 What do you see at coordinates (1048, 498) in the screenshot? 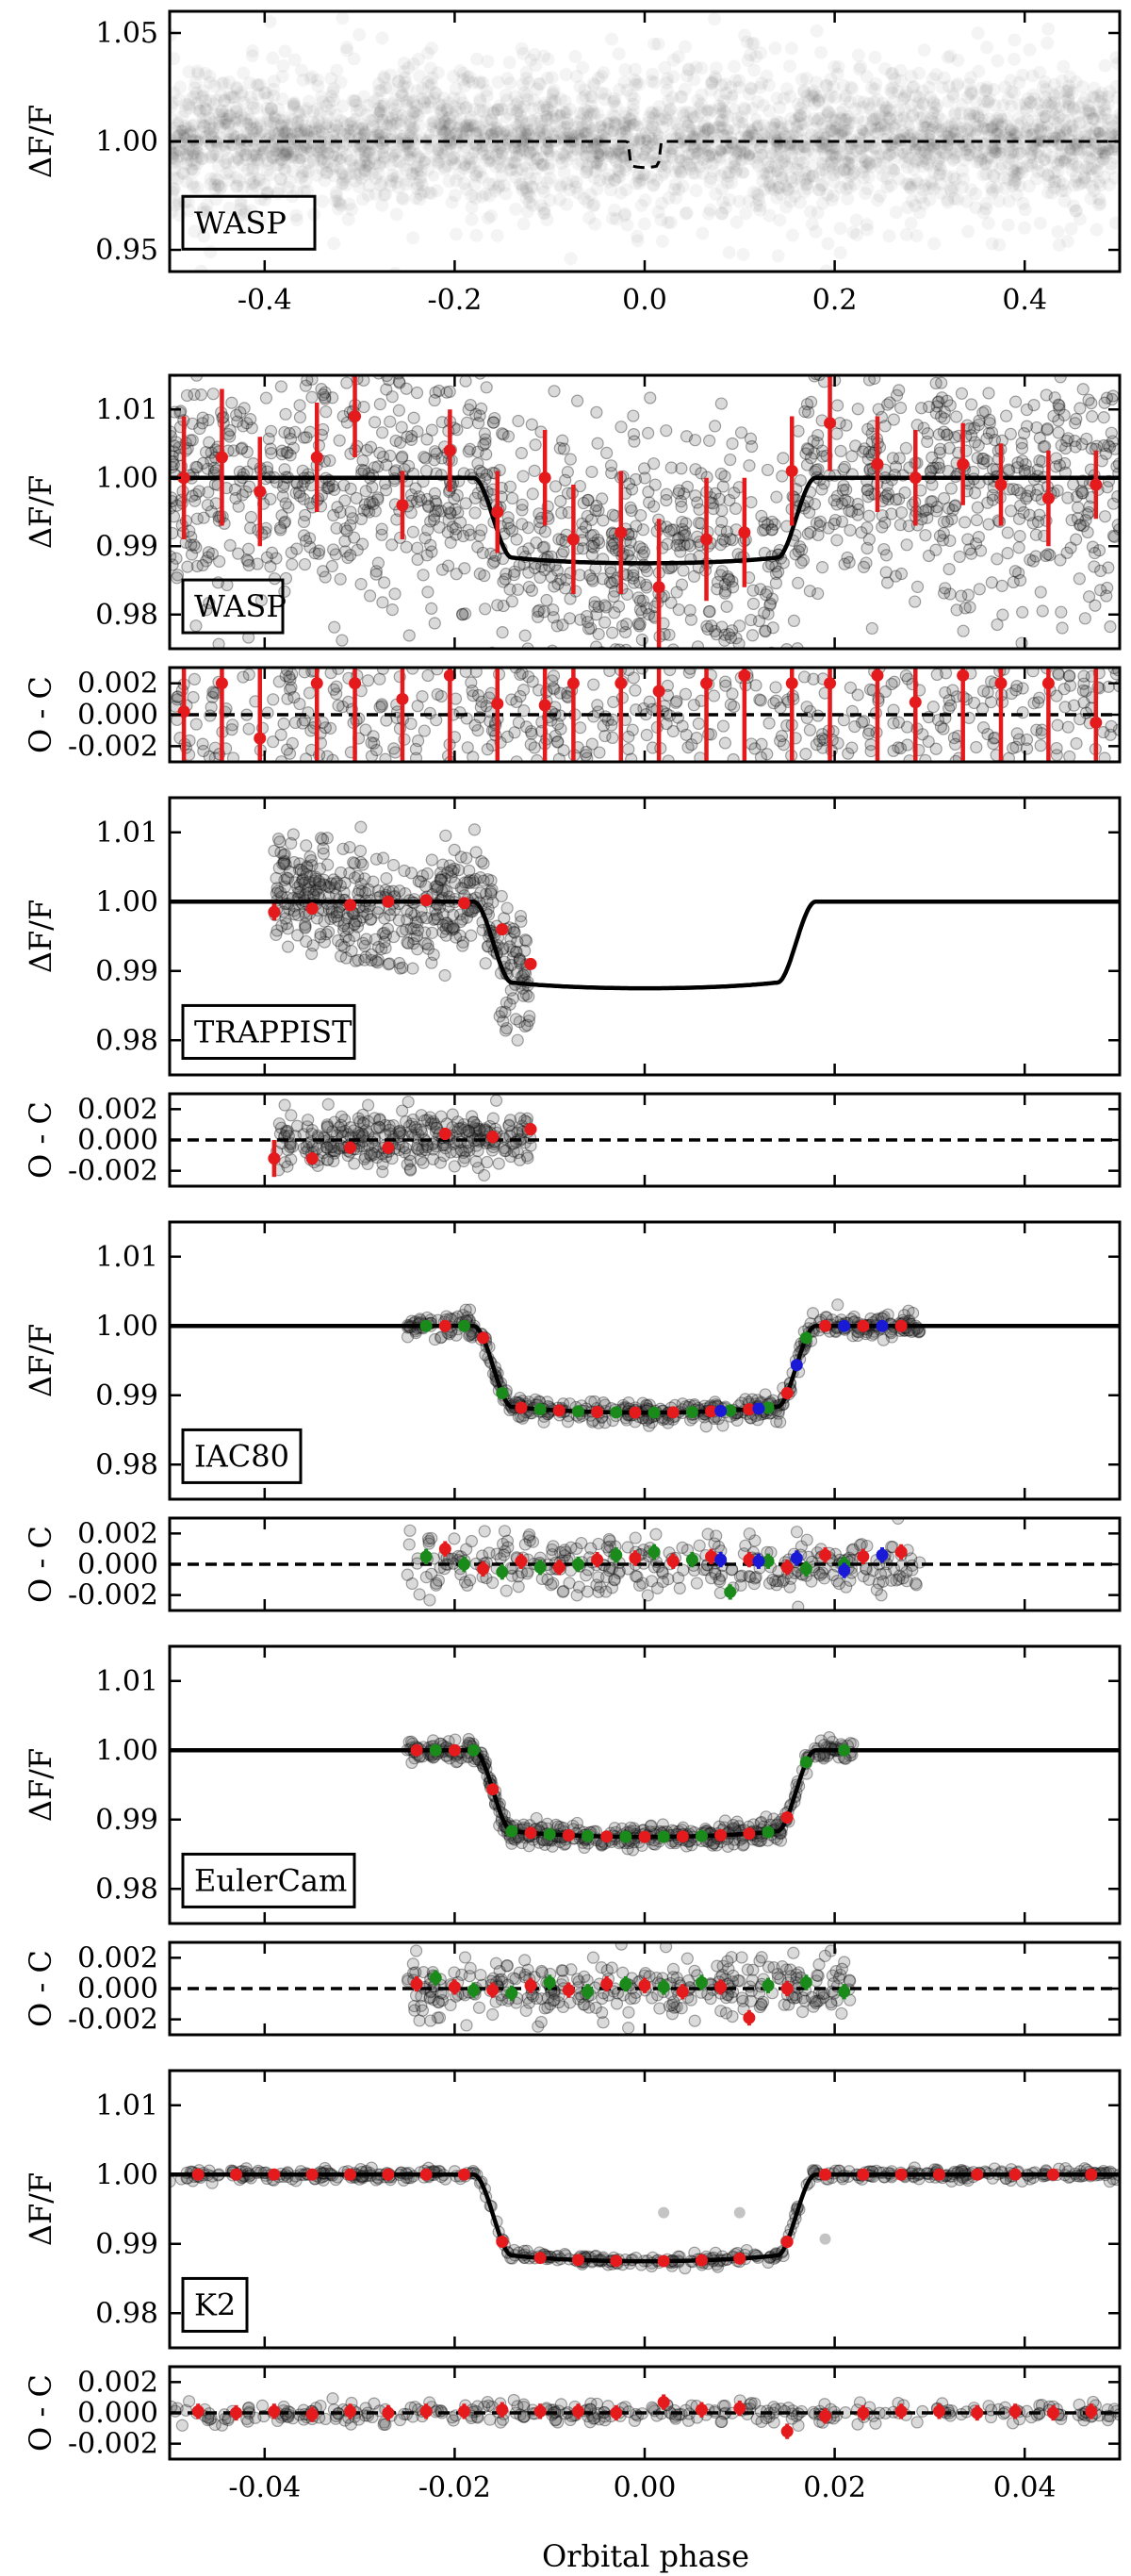
I see `binned-point` at bounding box center [1048, 498].